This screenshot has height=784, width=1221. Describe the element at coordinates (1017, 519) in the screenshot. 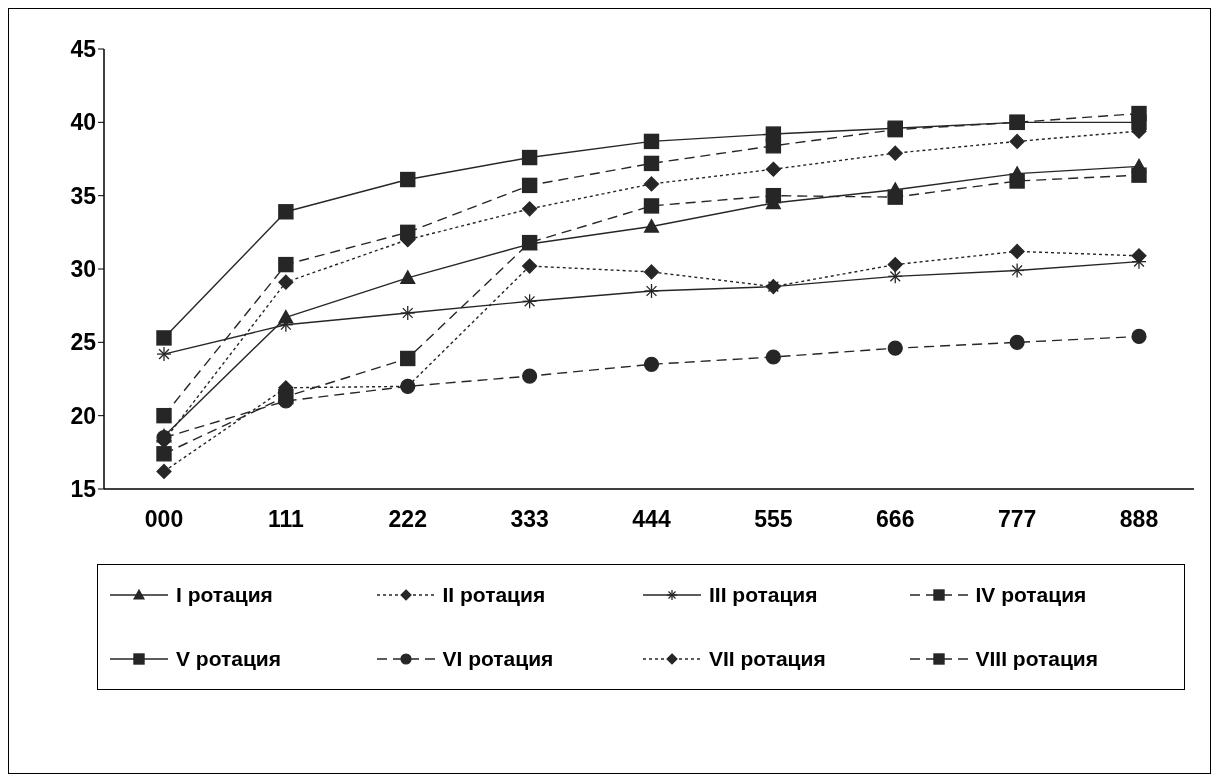

I see `x-tick-label: 777` at that location.